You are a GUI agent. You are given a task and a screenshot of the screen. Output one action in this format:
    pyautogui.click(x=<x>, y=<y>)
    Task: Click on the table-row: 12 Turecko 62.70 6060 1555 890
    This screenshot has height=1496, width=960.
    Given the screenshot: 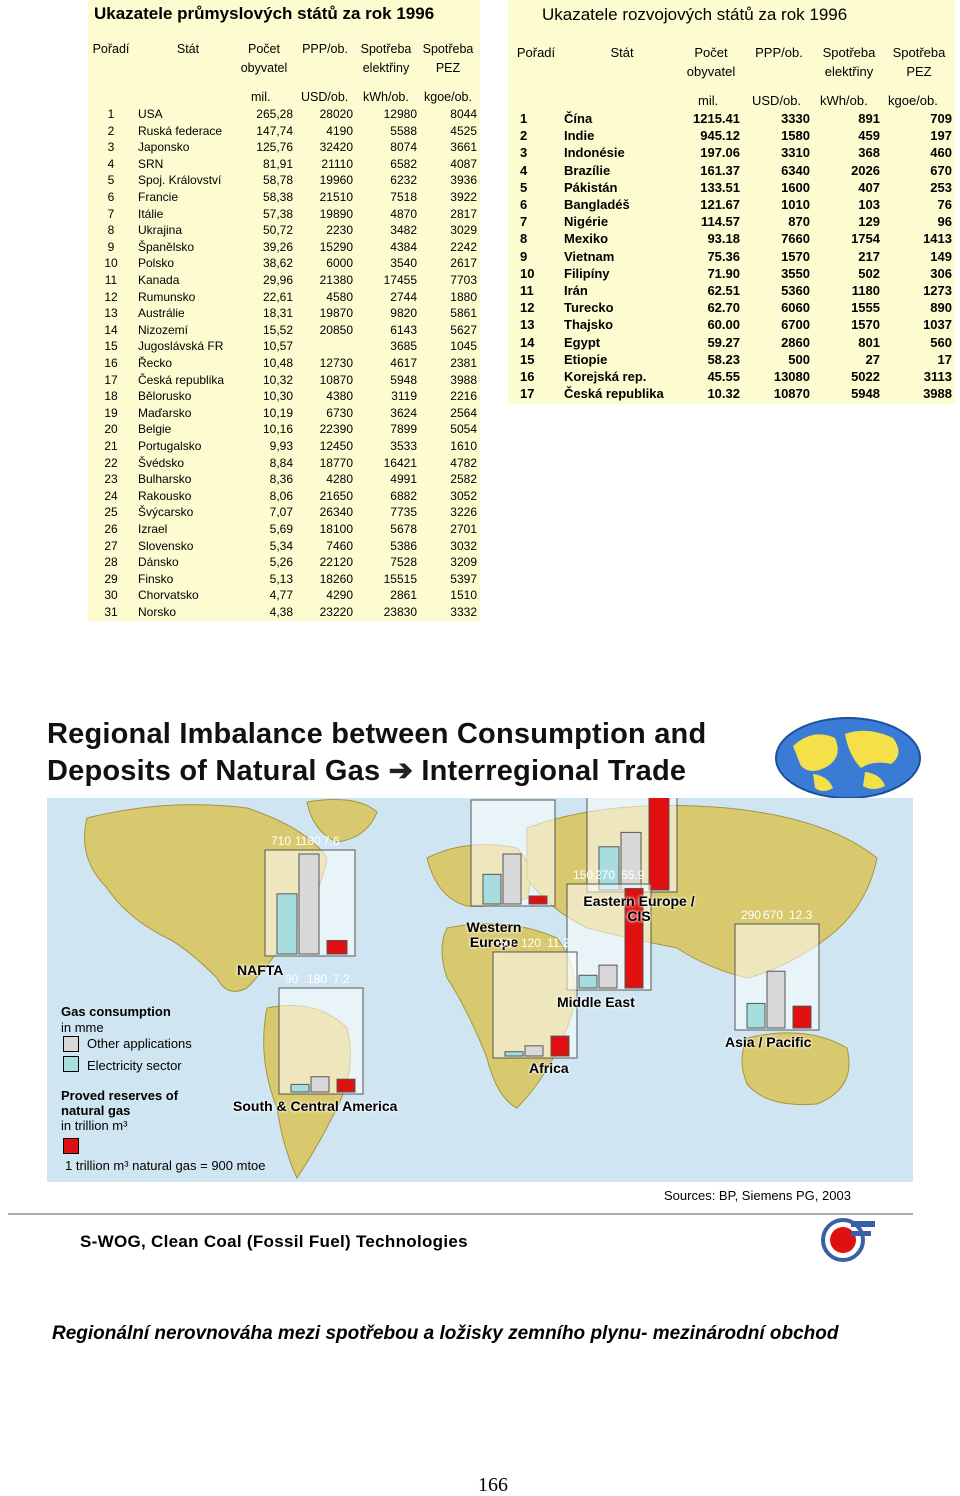 What is the action you would take?
    pyautogui.click(x=731, y=308)
    